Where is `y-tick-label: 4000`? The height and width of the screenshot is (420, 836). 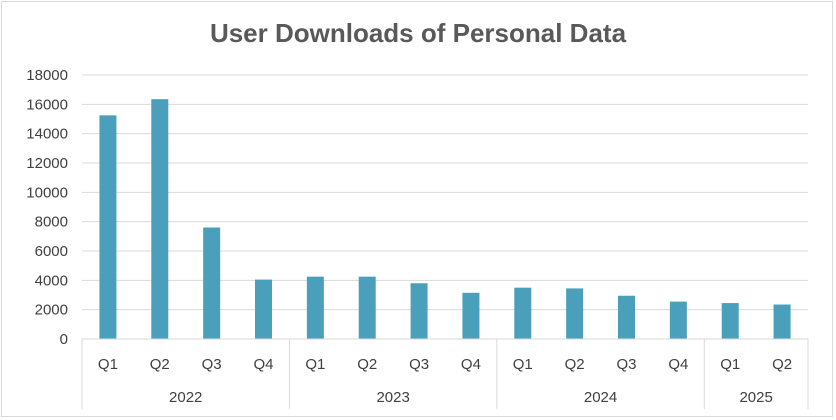 y-tick-label: 4000 is located at coordinates (51, 280).